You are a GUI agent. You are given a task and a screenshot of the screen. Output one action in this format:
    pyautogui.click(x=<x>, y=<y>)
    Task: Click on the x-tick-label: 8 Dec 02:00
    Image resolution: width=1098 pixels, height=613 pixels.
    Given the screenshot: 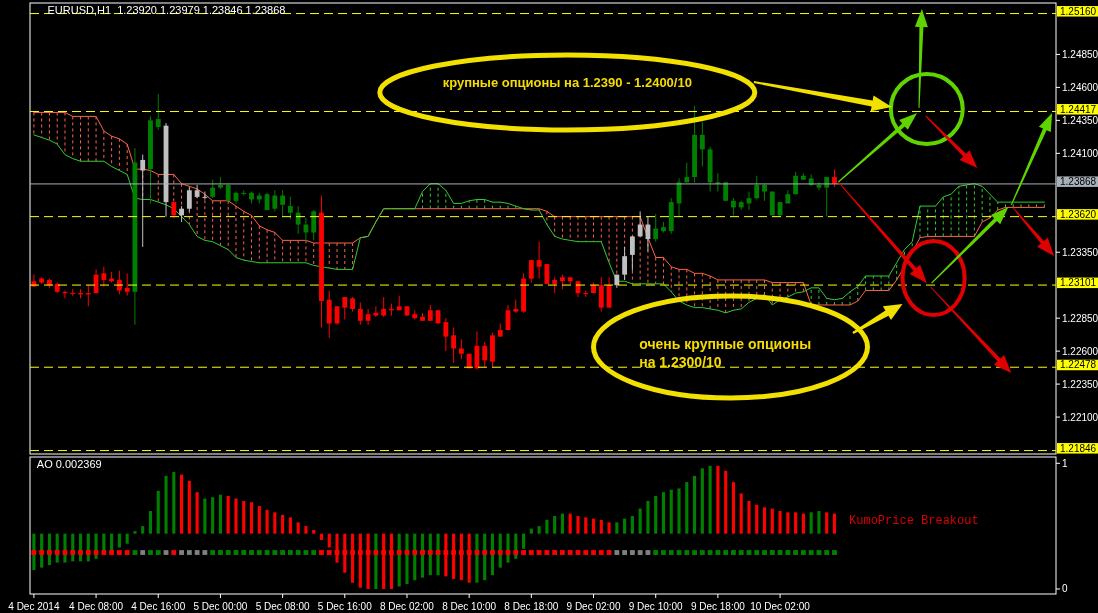 What is the action you would take?
    pyautogui.click(x=407, y=606)
    